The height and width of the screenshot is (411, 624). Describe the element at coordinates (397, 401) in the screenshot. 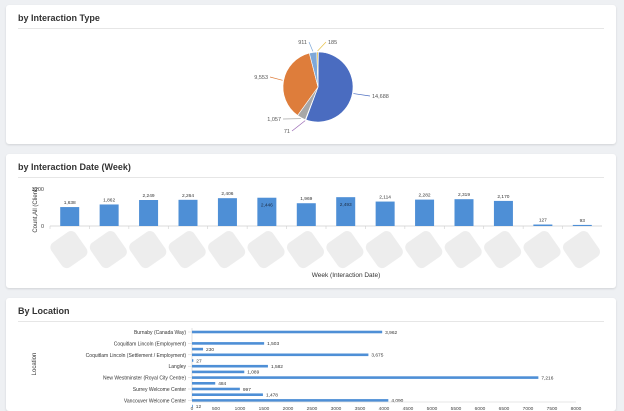

I see `location-bar-label: 4,090` at that location.